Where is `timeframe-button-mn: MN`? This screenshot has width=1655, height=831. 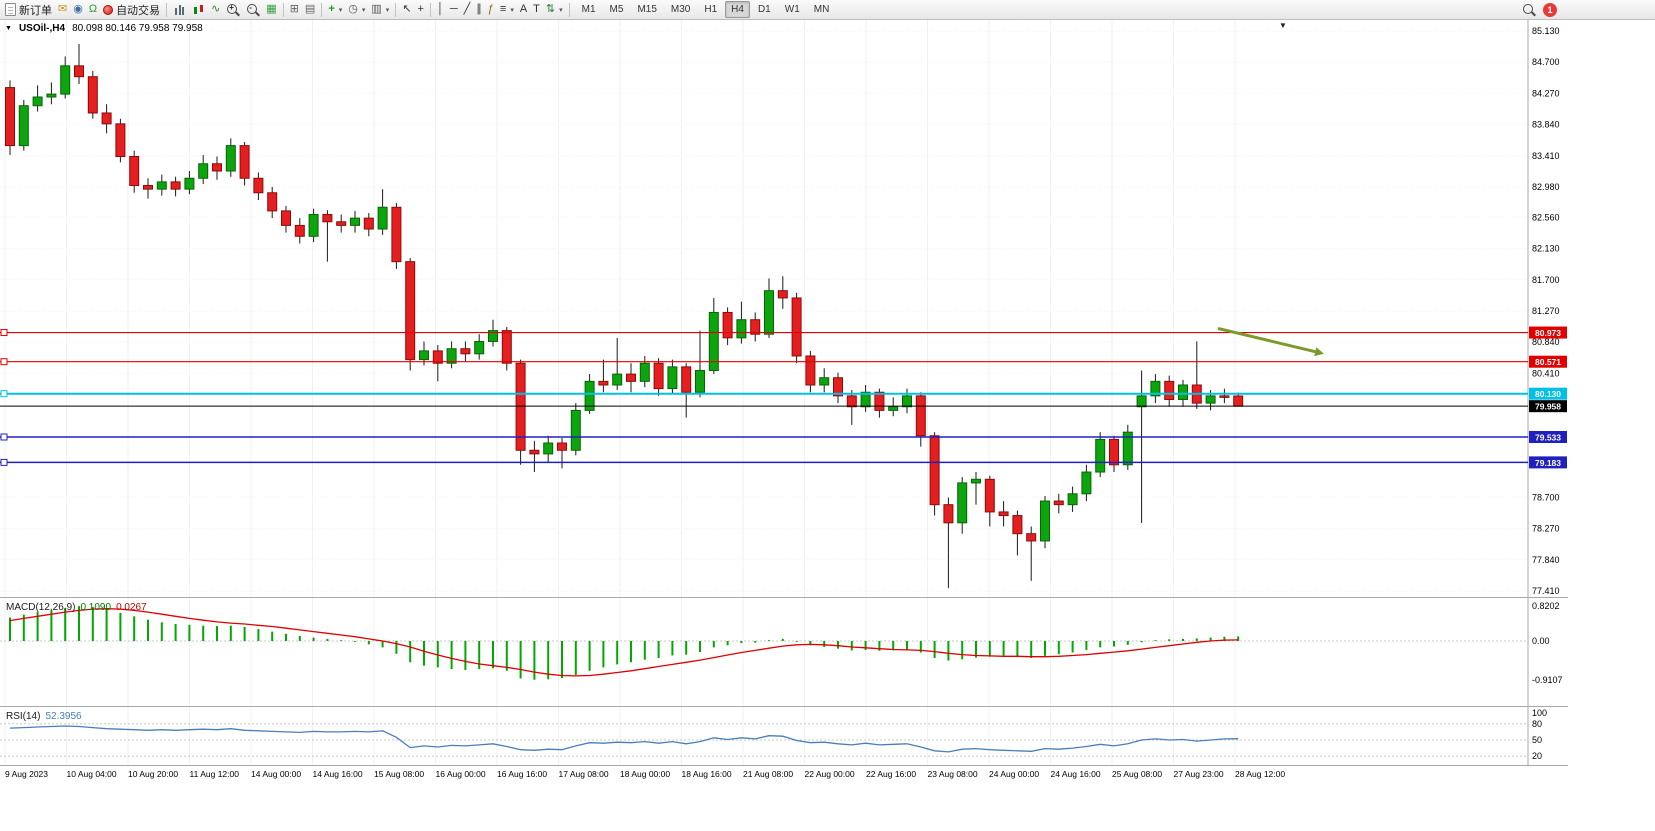 timeframe-button-mn: MN is located at coordinates (821, 9).